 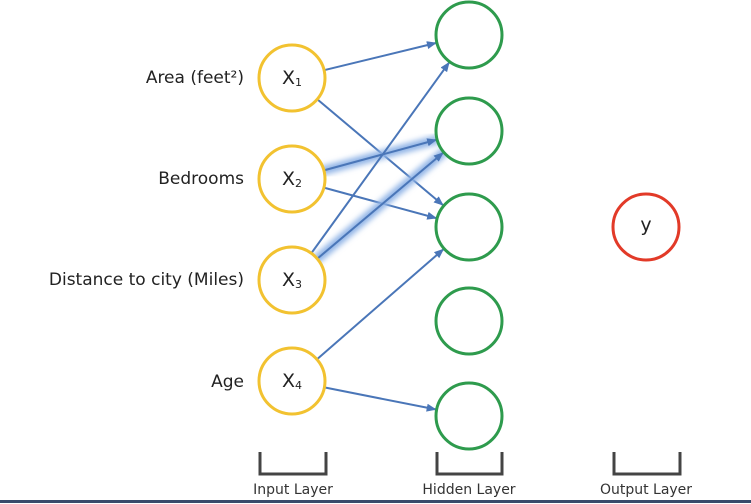 I want to click on input-node-label-2: X2, so click(x=292, y=179).